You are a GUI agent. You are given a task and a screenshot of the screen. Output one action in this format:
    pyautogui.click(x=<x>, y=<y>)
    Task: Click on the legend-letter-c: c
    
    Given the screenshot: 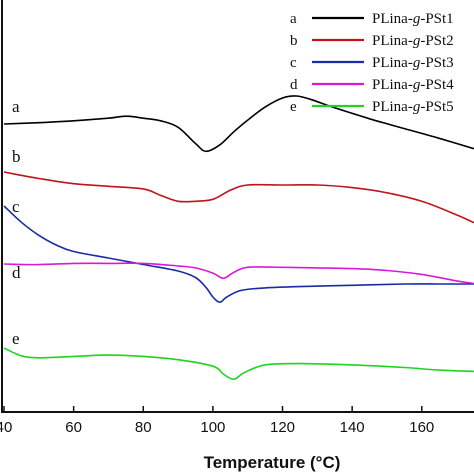 What is the action you would take?
    pyautogui.click(x=293, y=63)
    